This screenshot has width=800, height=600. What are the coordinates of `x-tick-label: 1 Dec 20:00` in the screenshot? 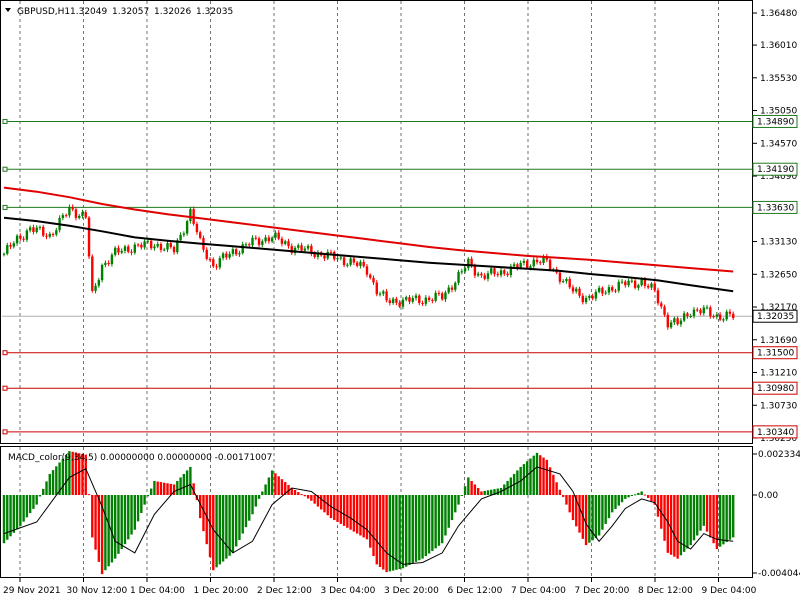 It's located at (221, 591).